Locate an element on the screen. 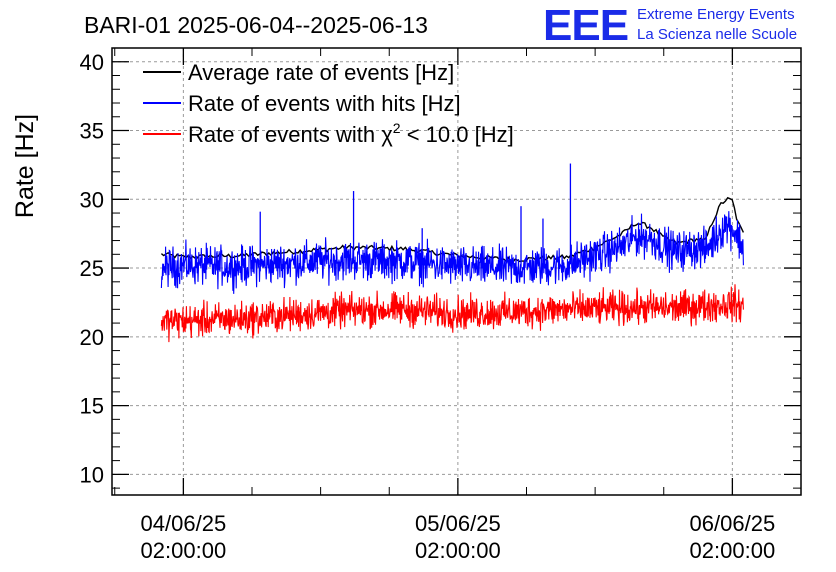 This screenshot has height=572, width=836. x-tick-label-date: 05/06/25 is located at coordinates (458, 523).